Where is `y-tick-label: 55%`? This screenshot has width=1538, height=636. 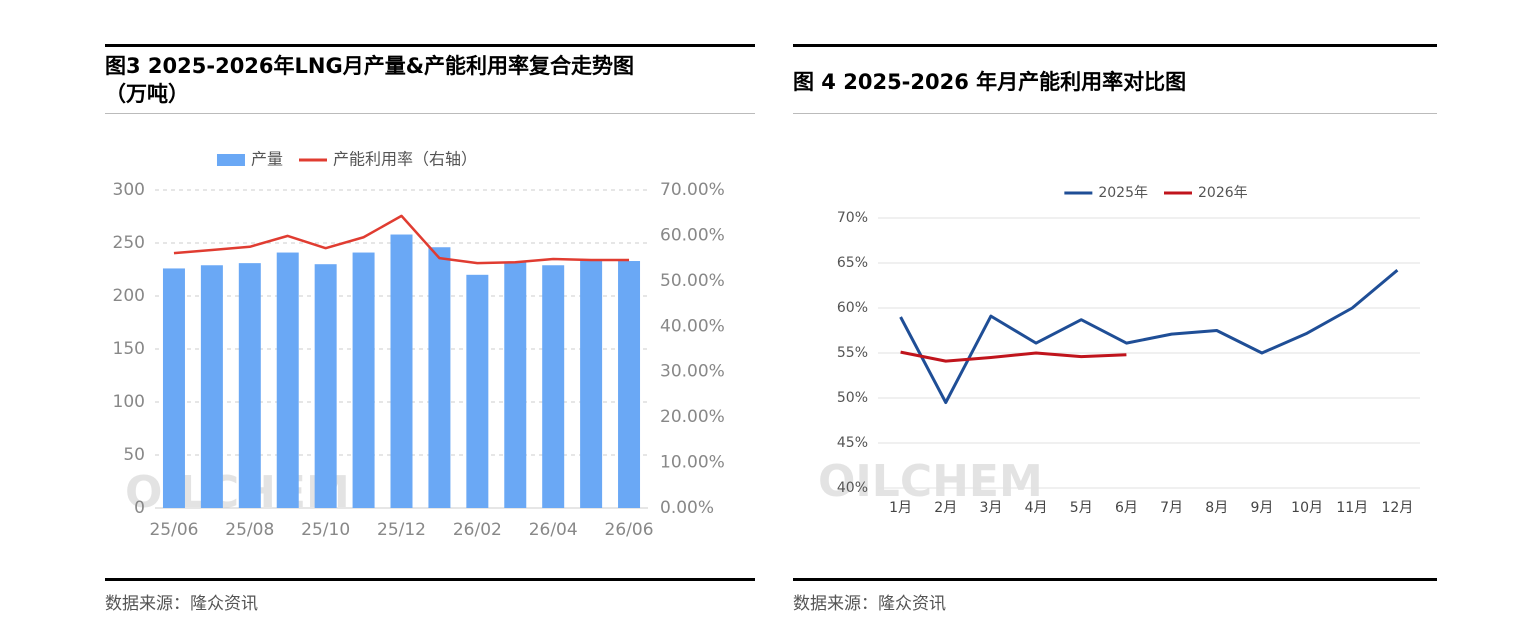
y-tick-label: 55% is located at coordinates (852, 353).